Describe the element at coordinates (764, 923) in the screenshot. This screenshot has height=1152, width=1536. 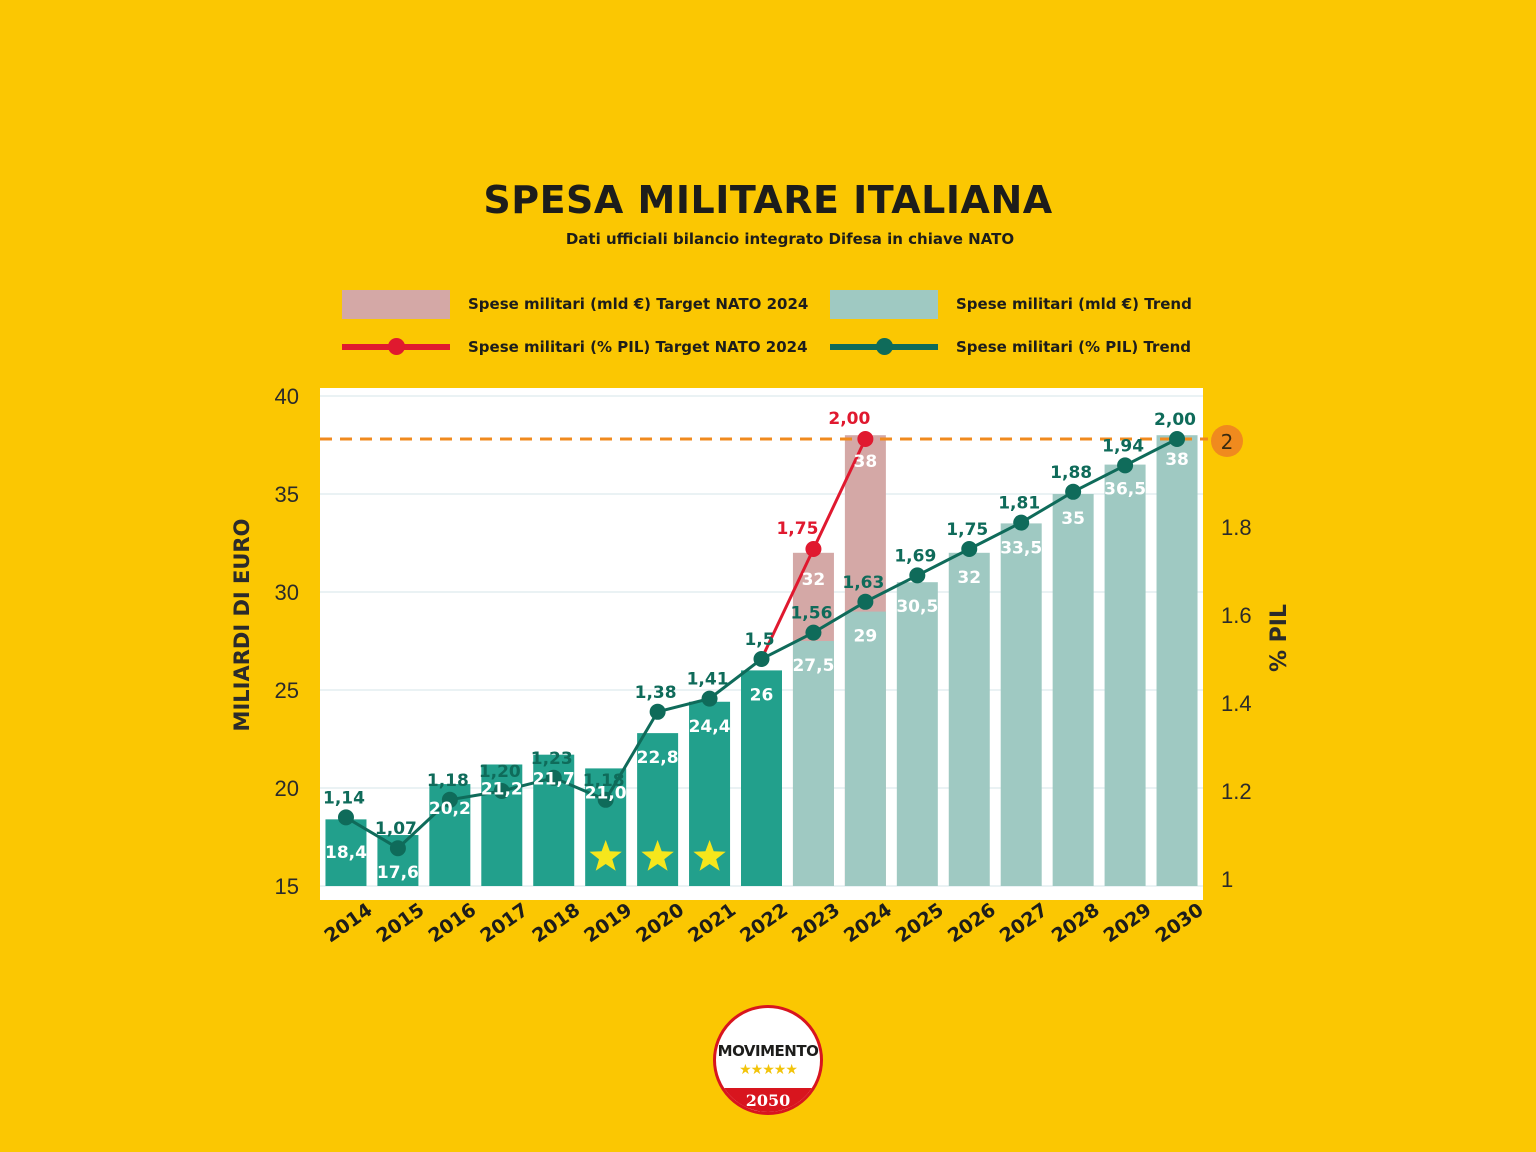
I see `x-tick-label: 2022` at that location.